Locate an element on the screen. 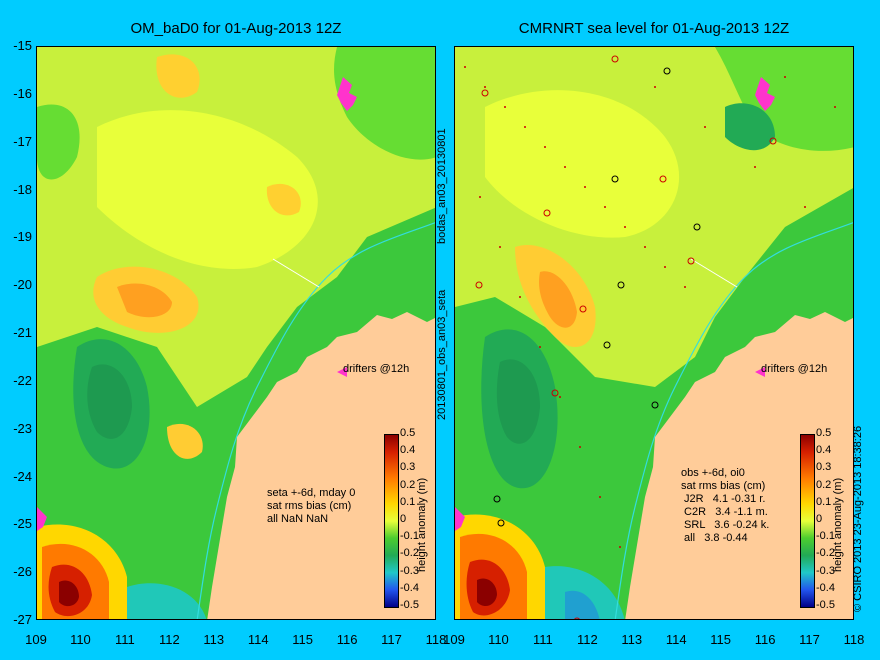  y-tick-label: -27 is located at coordinates (22, 619).